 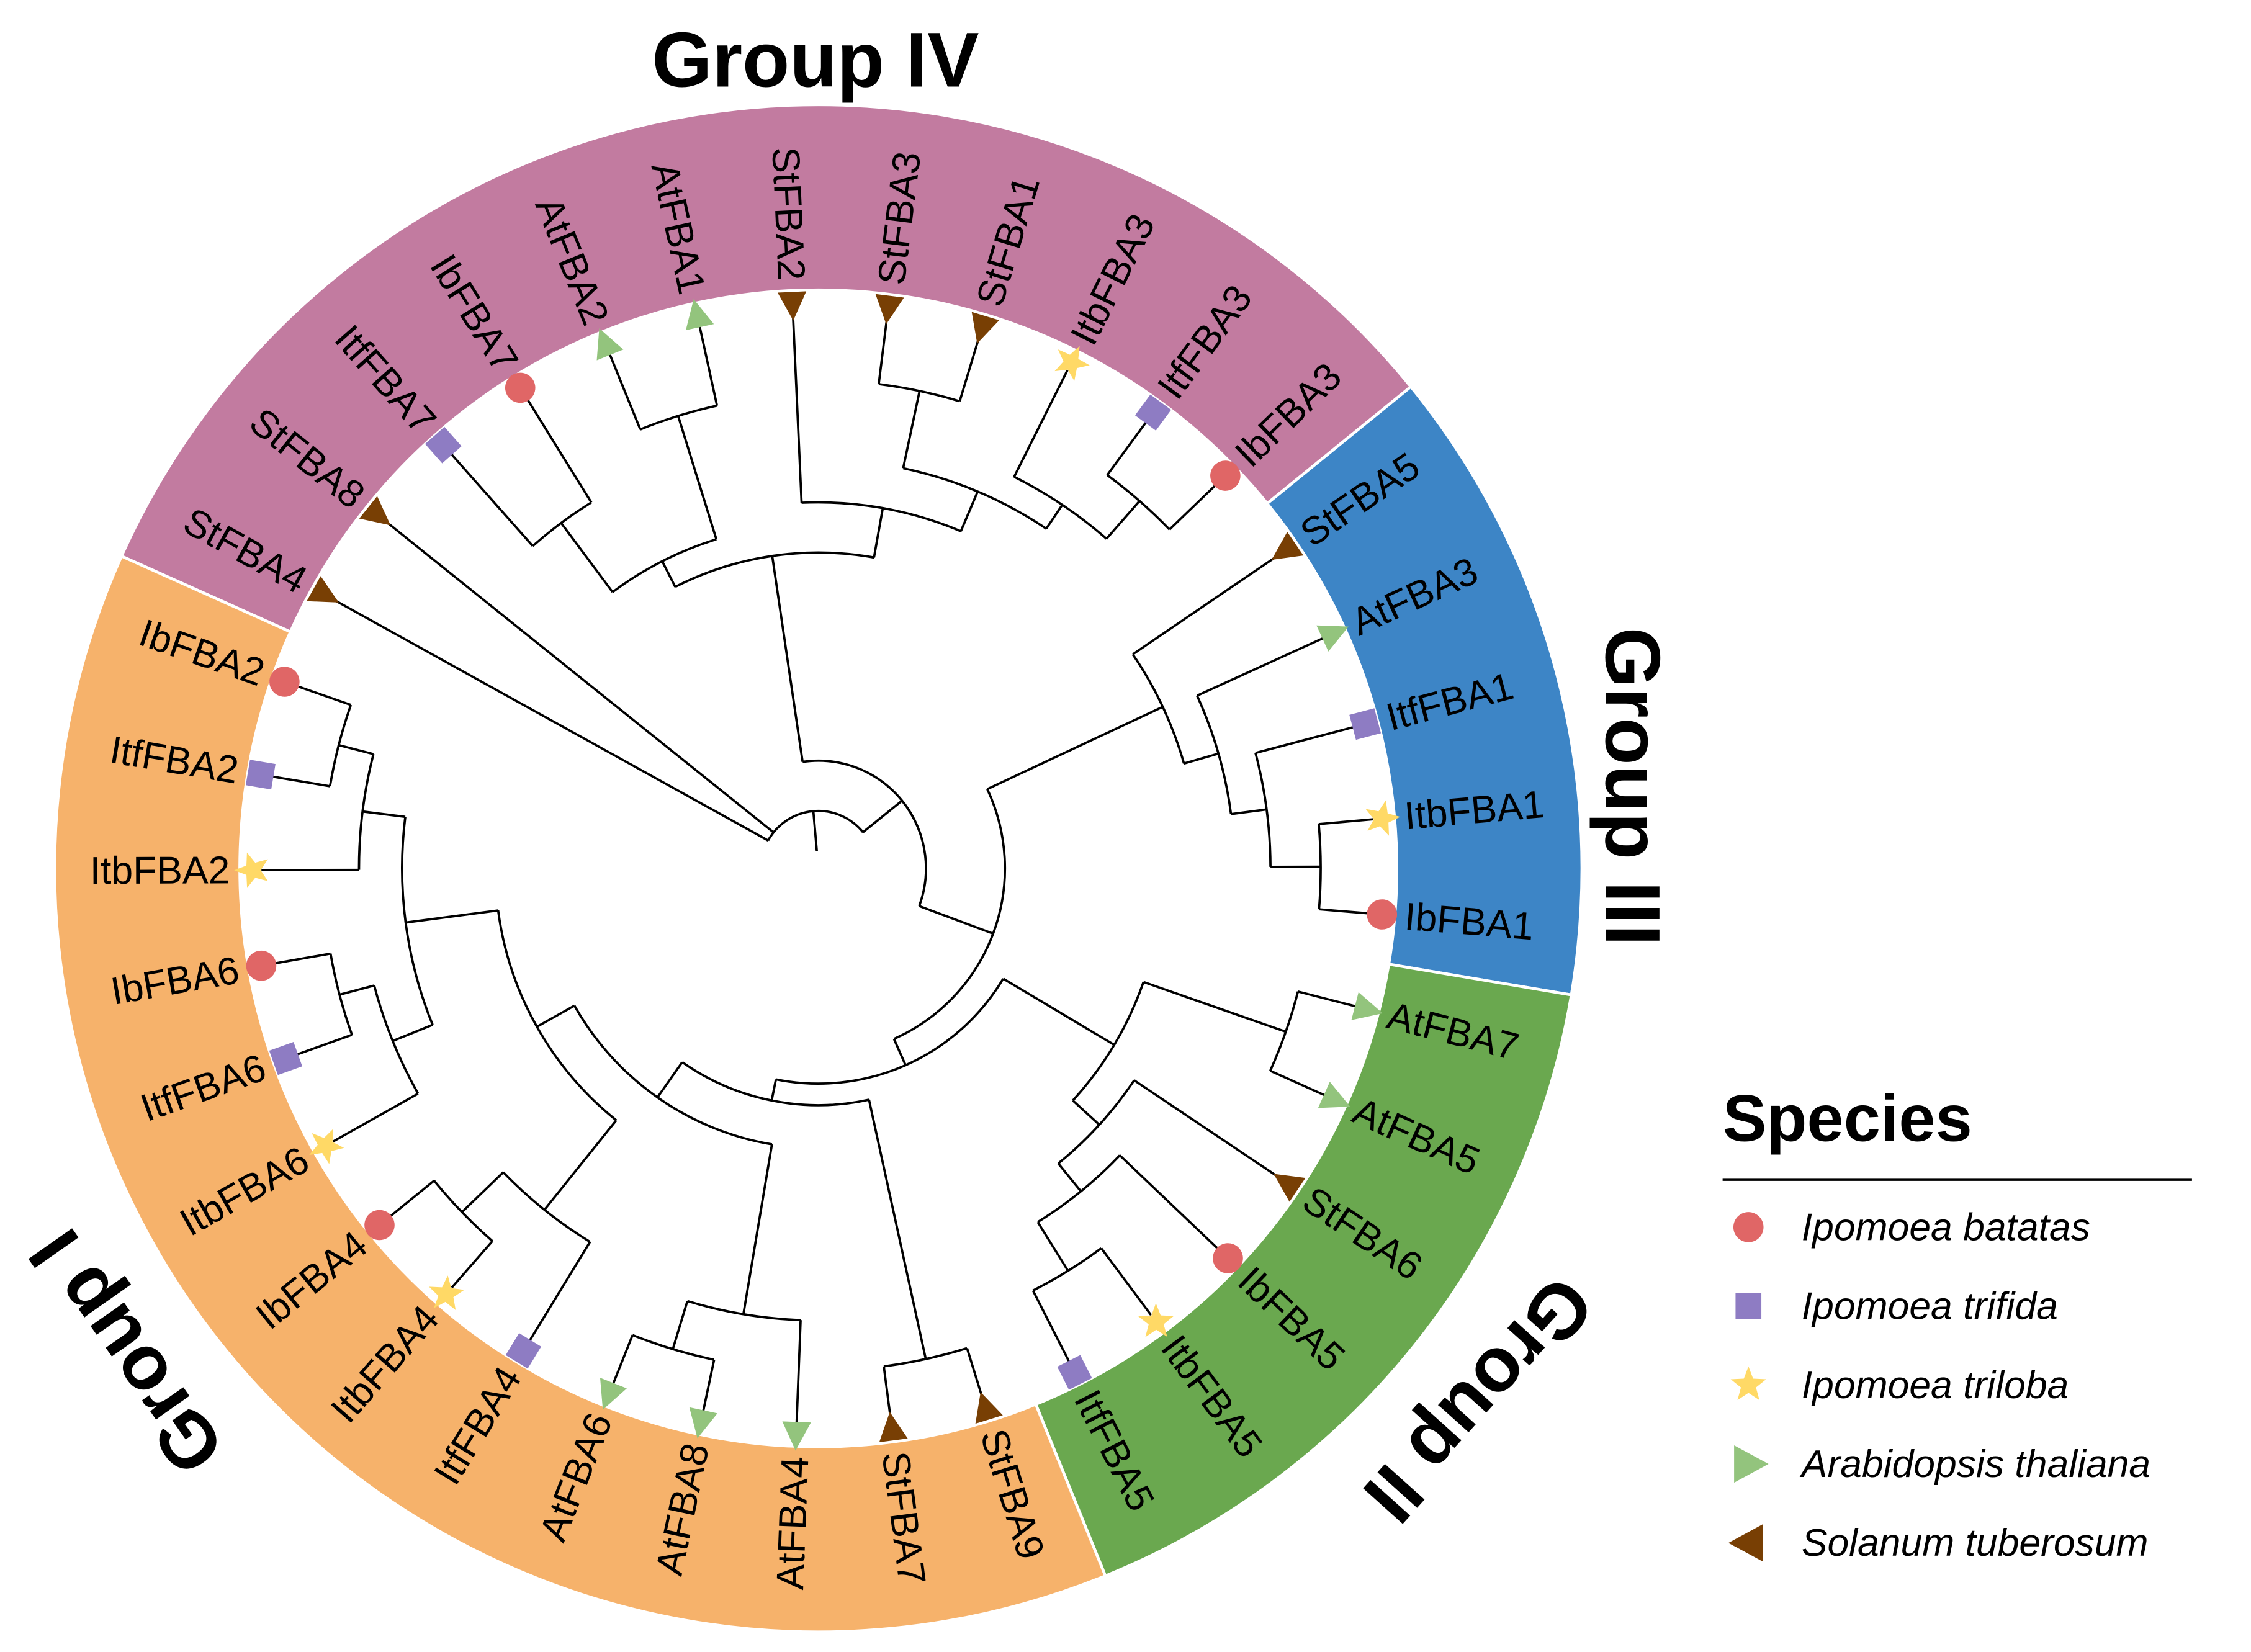 What do you see at coordinates (1745, 1543) in the screenshot?
I see `legend-marker-tuberosum` at bounding box center [1745, 1543].